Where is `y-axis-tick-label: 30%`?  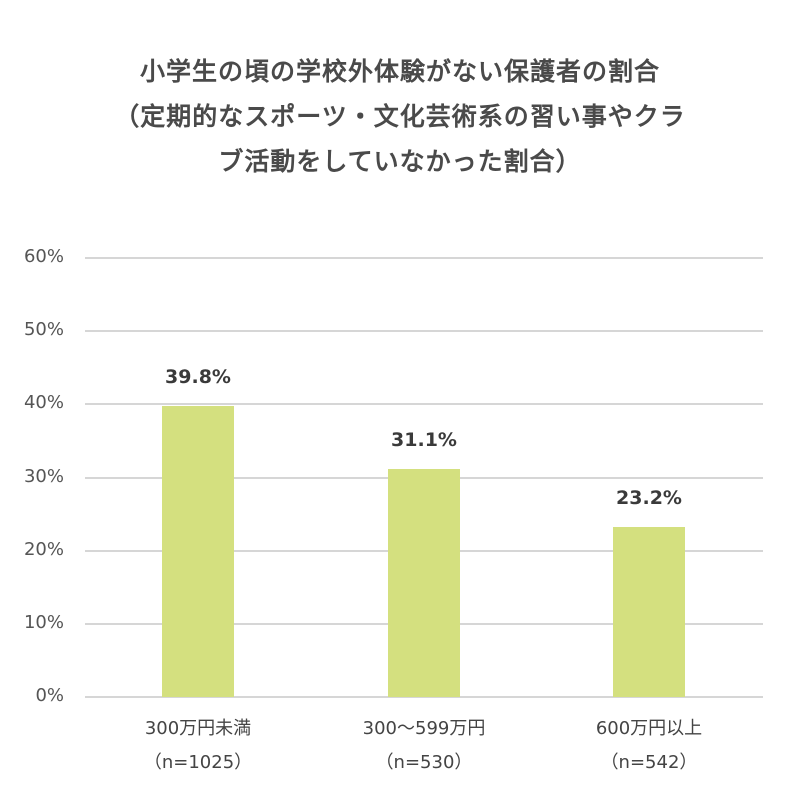
y-axis-tick-label: 30% is located at coordinates (43, 476).